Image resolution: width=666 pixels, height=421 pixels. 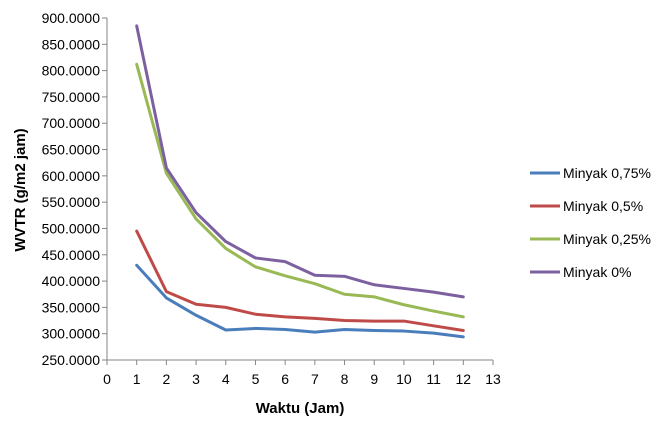 What do you see at coordinates (285, 379) in the screenshot?
I see `x-tick-label: 6` at bounding box center [285, 379].